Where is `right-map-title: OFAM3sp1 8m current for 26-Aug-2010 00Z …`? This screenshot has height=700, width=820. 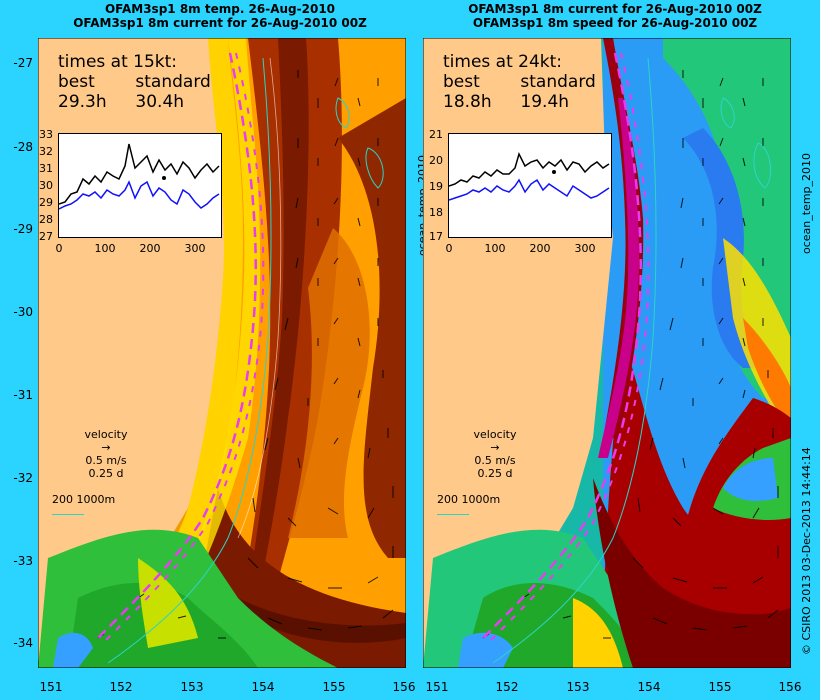 right-map-title: OFAM3sp1 8m current for 26-Aug-2010 00Z … is located at coordinates (615, 16).